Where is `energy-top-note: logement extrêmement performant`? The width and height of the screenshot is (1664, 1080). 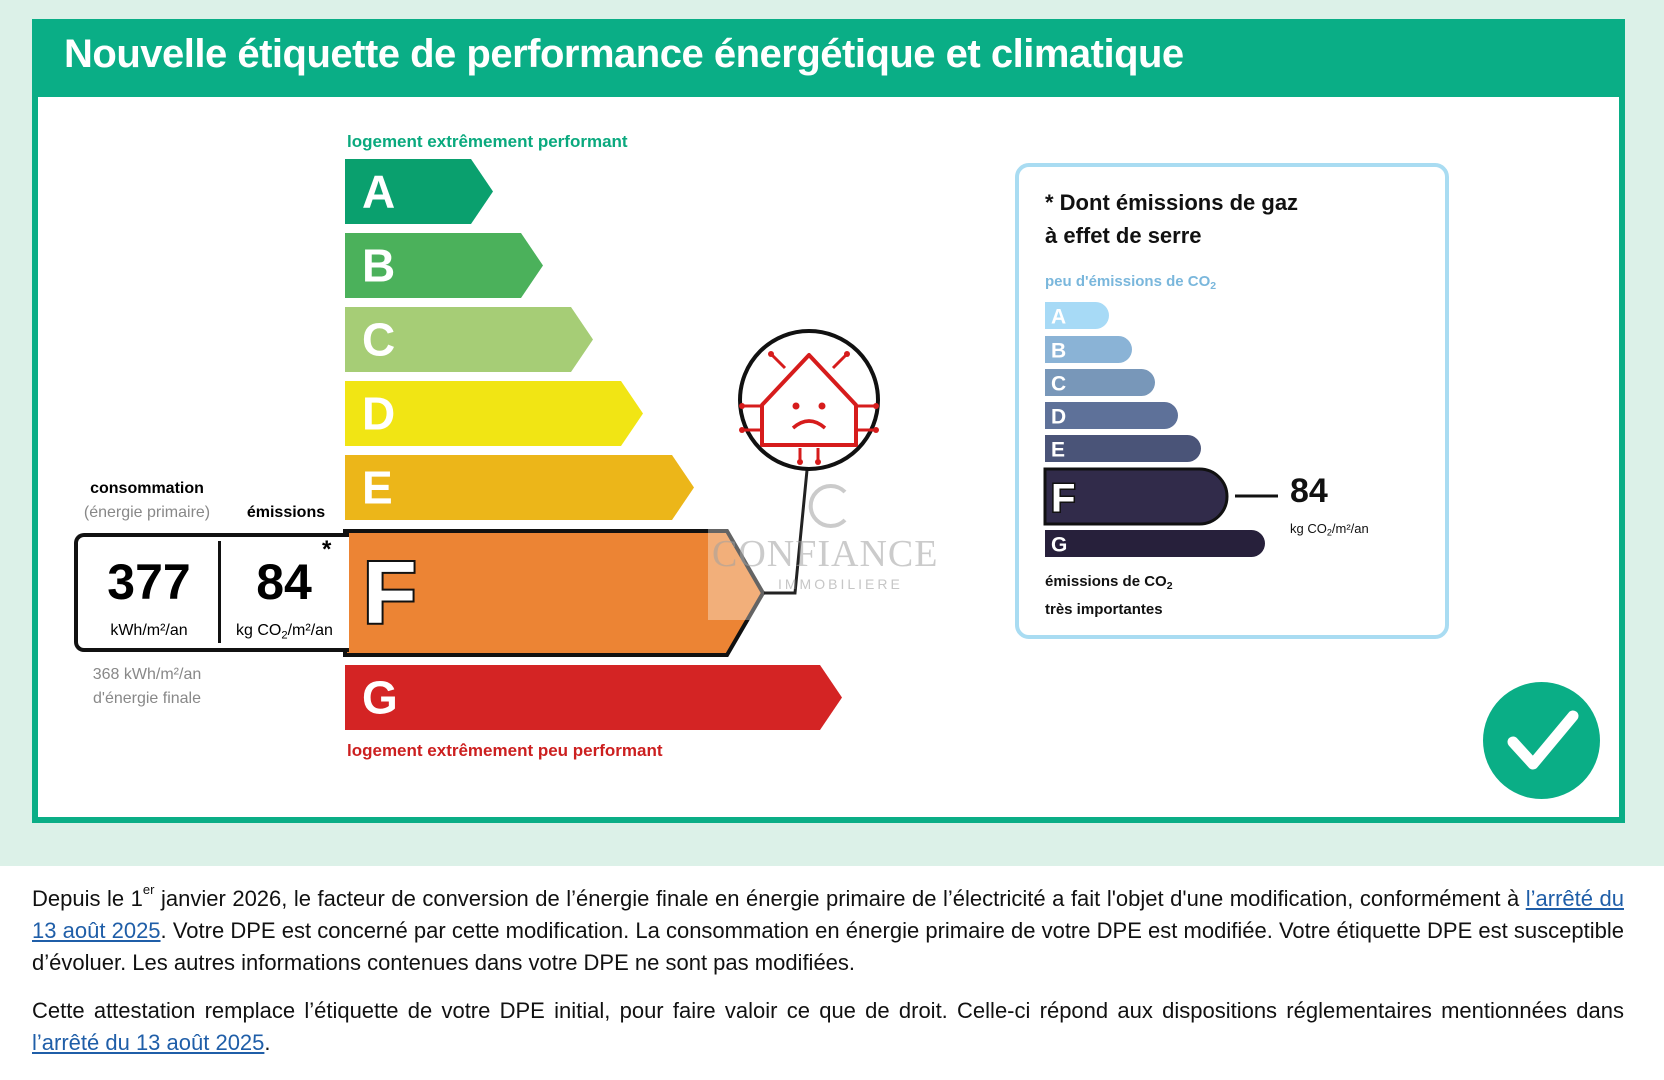
energy-top-note: logement extrêmement performant is located at coordinates (487, 141).